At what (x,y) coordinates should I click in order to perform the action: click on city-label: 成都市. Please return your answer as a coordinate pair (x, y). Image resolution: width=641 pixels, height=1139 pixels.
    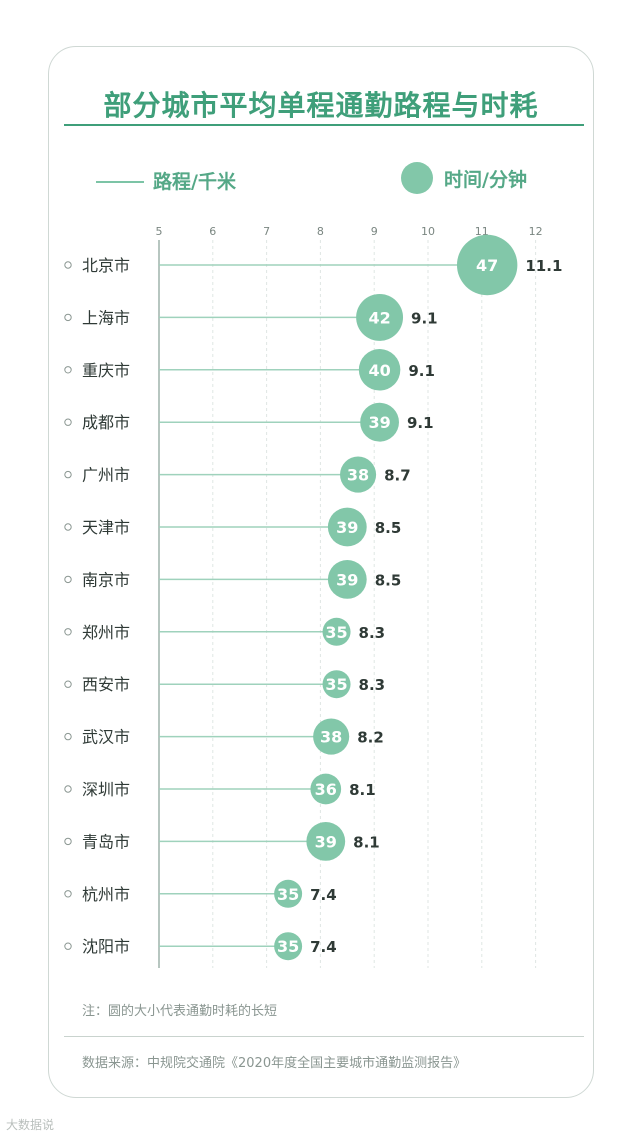
    Looking at the image, I should click on (106, 422).